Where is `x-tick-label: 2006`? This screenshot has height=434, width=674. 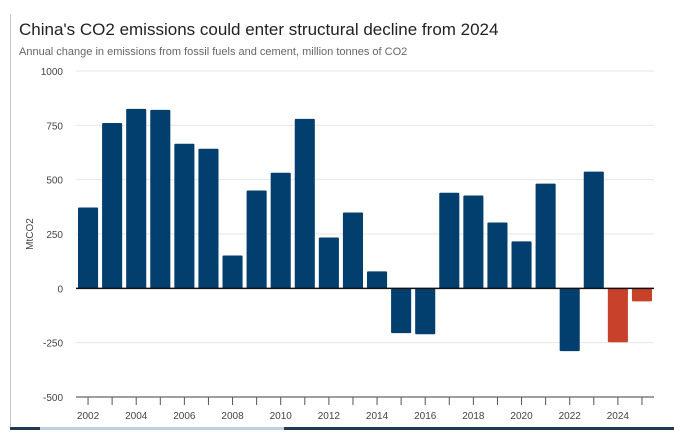 x-tick-label: 2006 is located at coordinates (184, 416).